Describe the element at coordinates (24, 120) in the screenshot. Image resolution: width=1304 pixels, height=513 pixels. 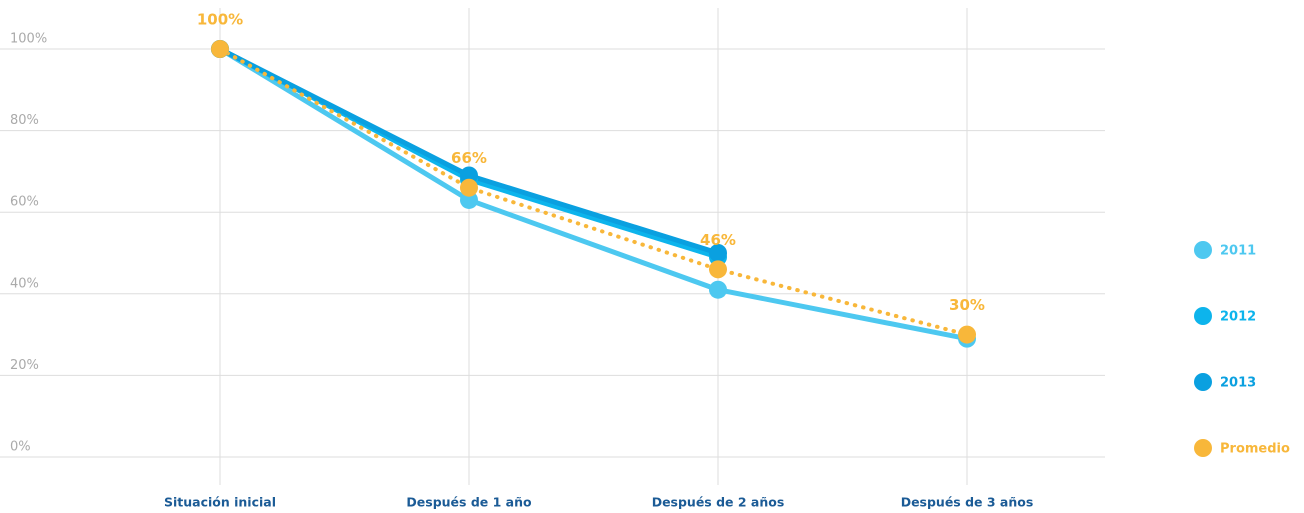
I see `y-tick-label: 80%` at that location.